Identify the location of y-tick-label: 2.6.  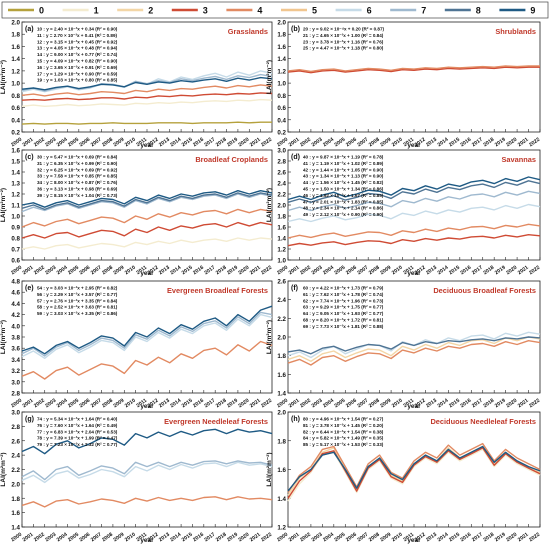
(281, 173).